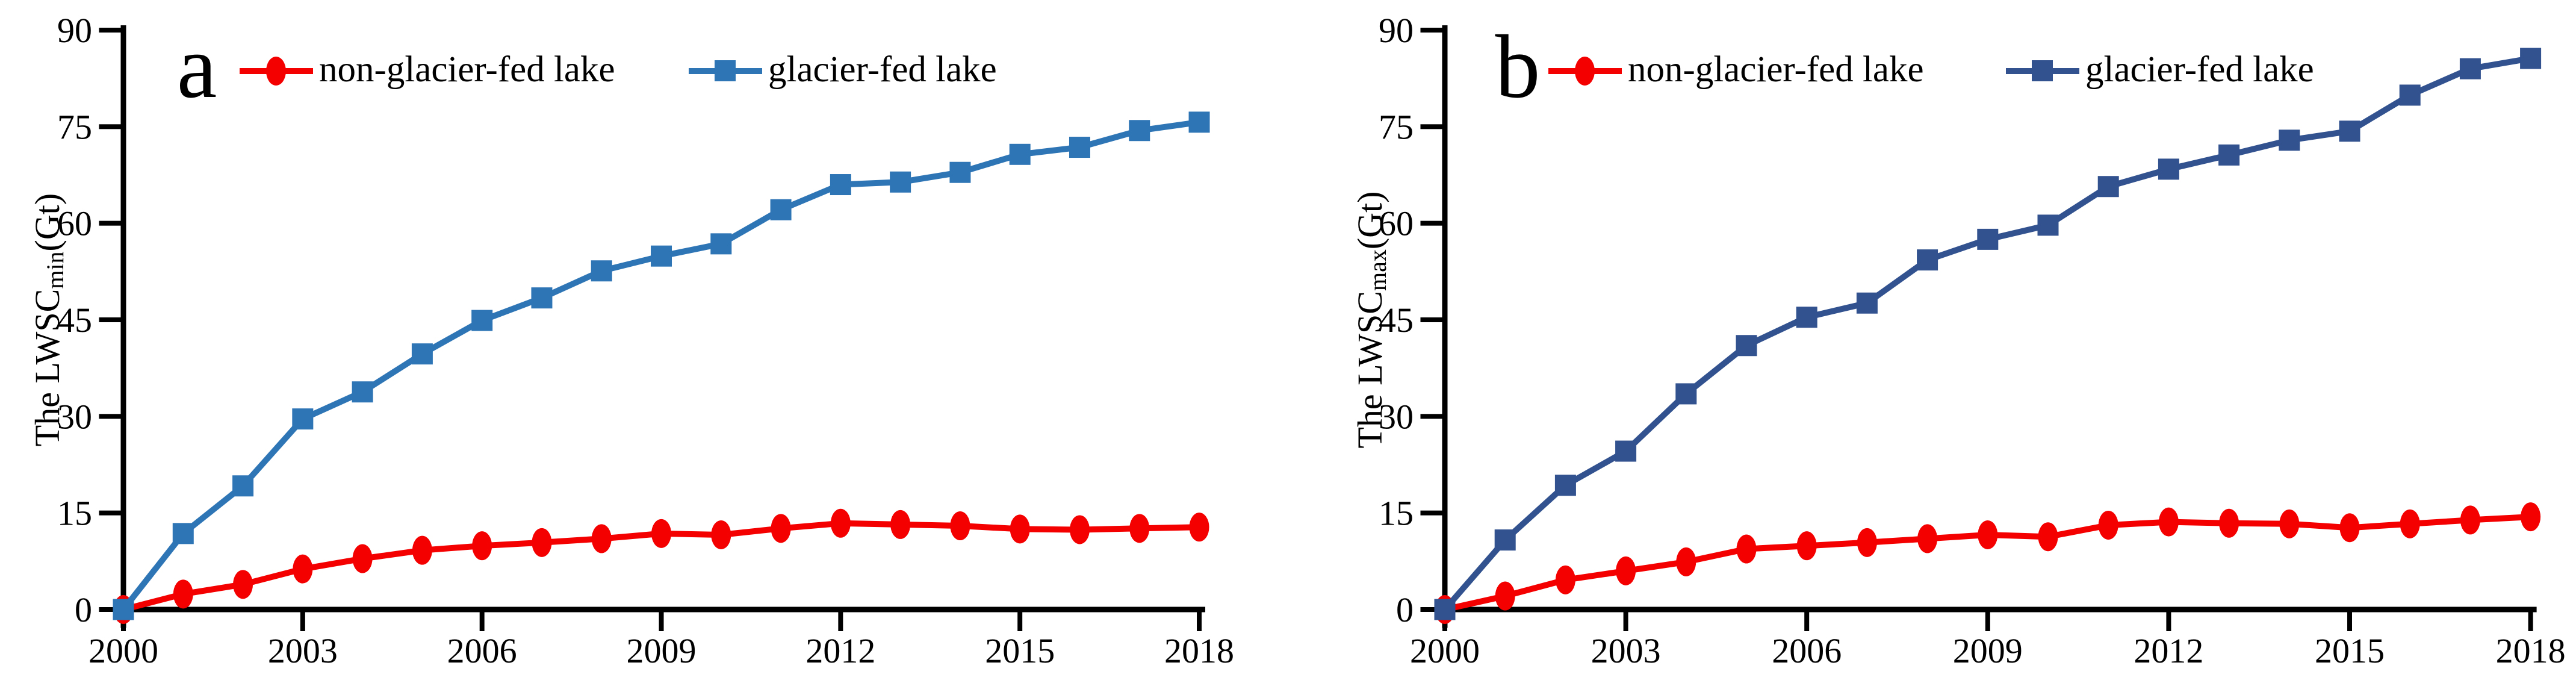 The width and height of the screenshot is (2576, 686). I want to click on y-tick-label: 60, so click(1396, 223).